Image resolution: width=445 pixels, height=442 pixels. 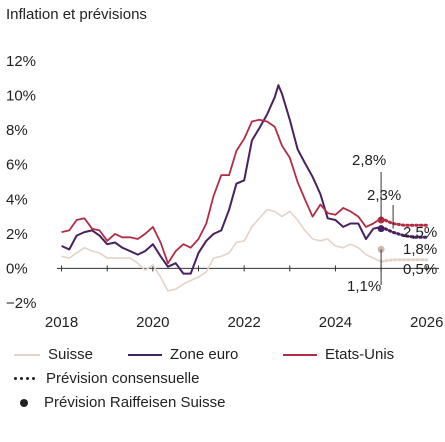 I want to click on y-tick-label: 2%, so click(x=17, y=234).